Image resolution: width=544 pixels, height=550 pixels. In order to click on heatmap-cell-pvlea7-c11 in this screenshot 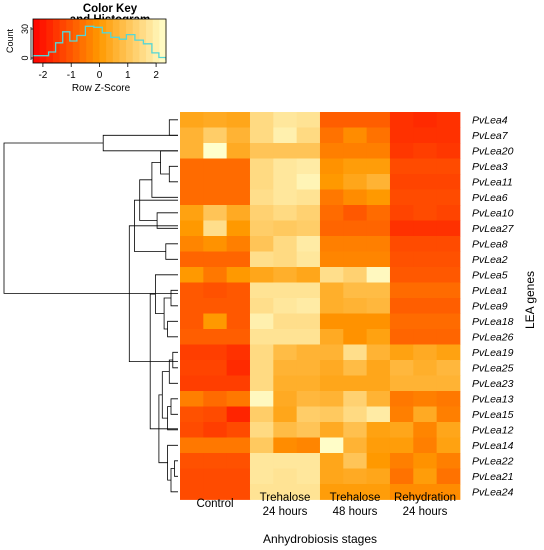, I will do `click(425, 135)`.